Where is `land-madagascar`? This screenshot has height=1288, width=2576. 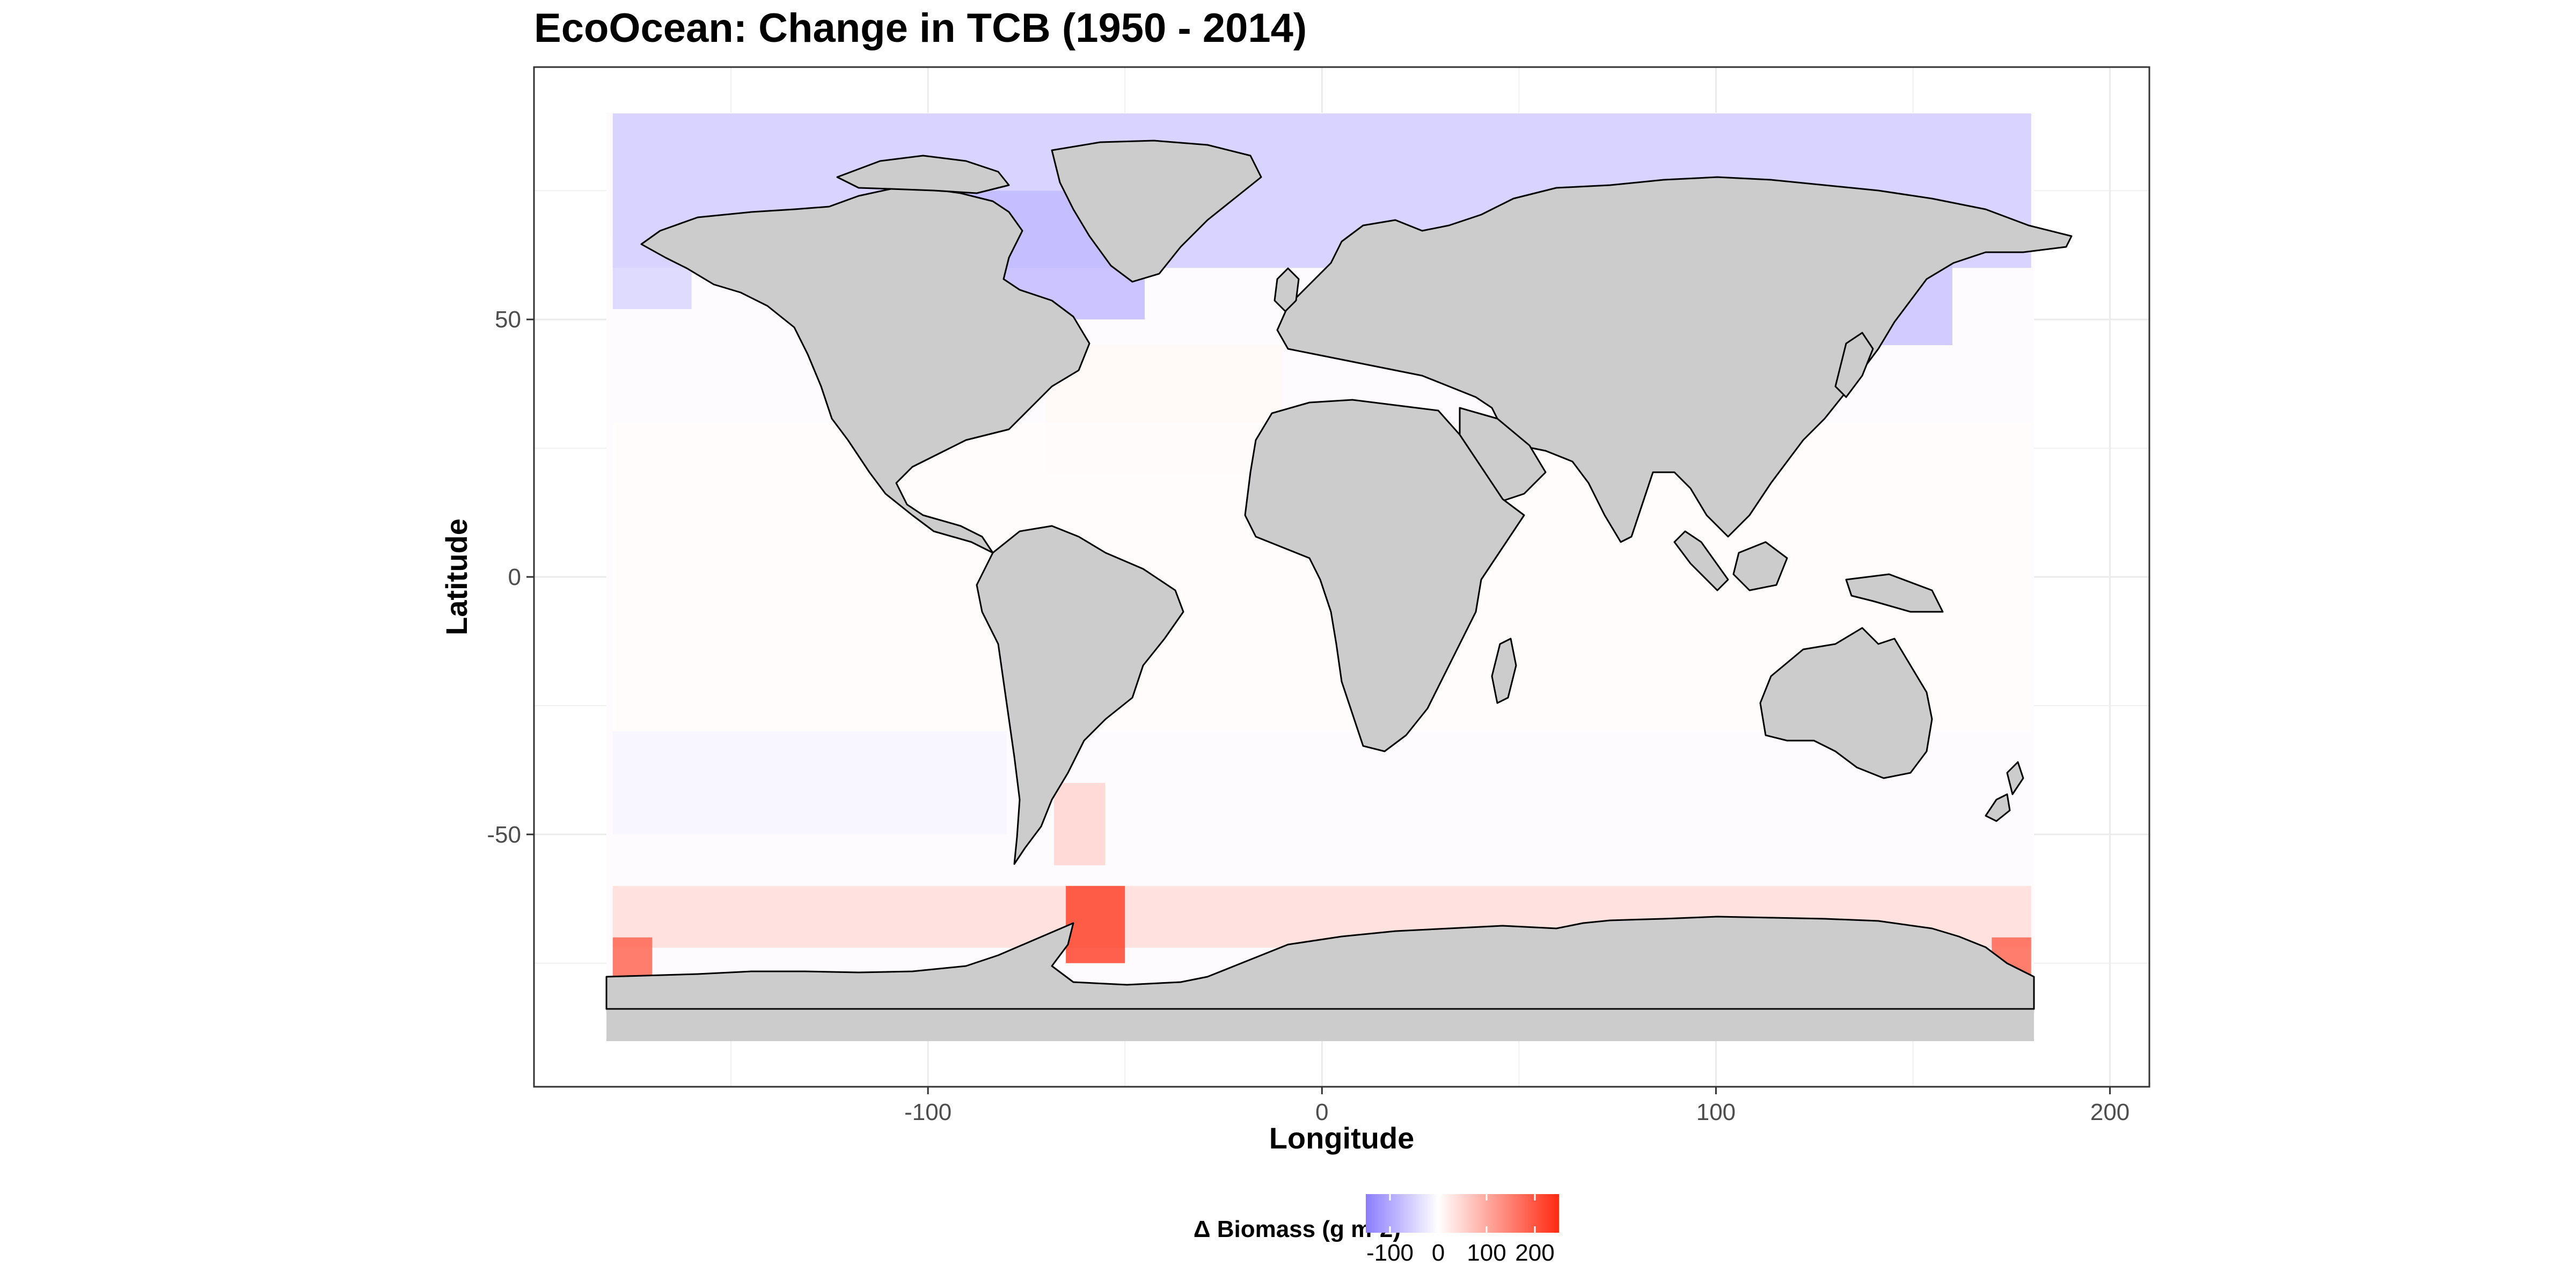
land-madagascar is located at coordinates (1504, 671).